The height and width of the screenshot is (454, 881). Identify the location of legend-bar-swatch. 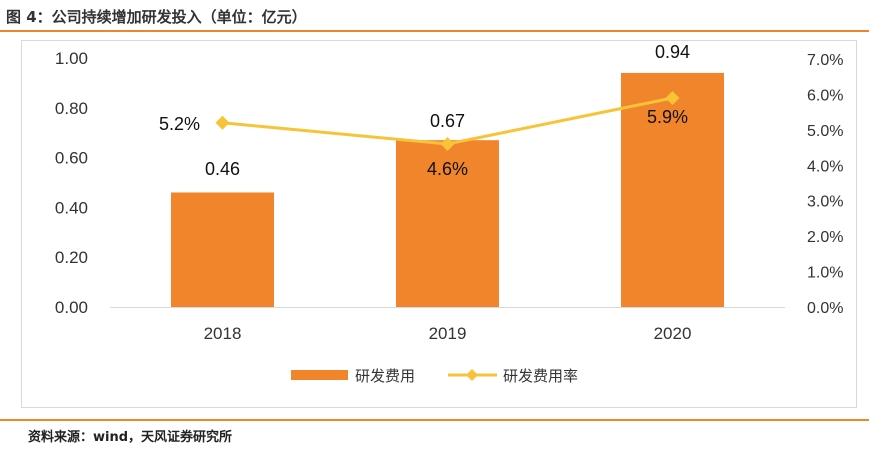
(319, 375).